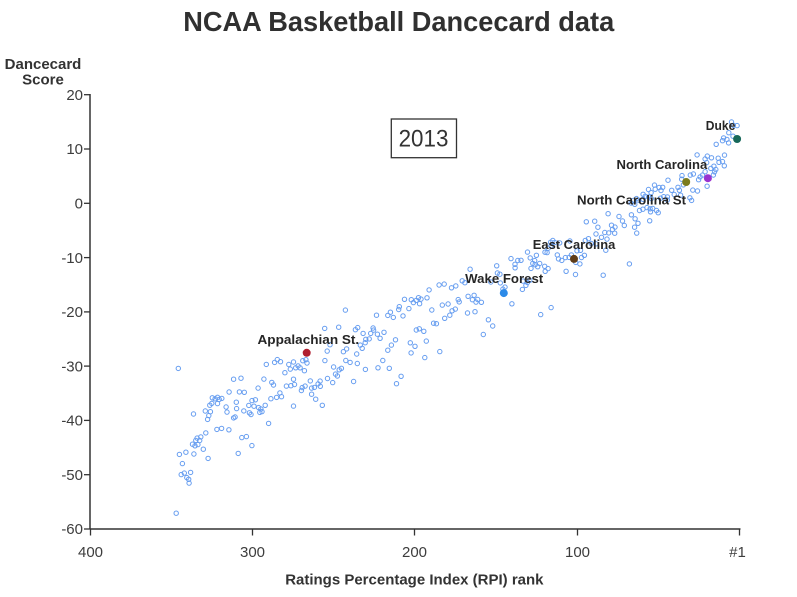  Describe the element at coordinates (577, 552) in the screenshot. I see `svg-text: 100` at that location.